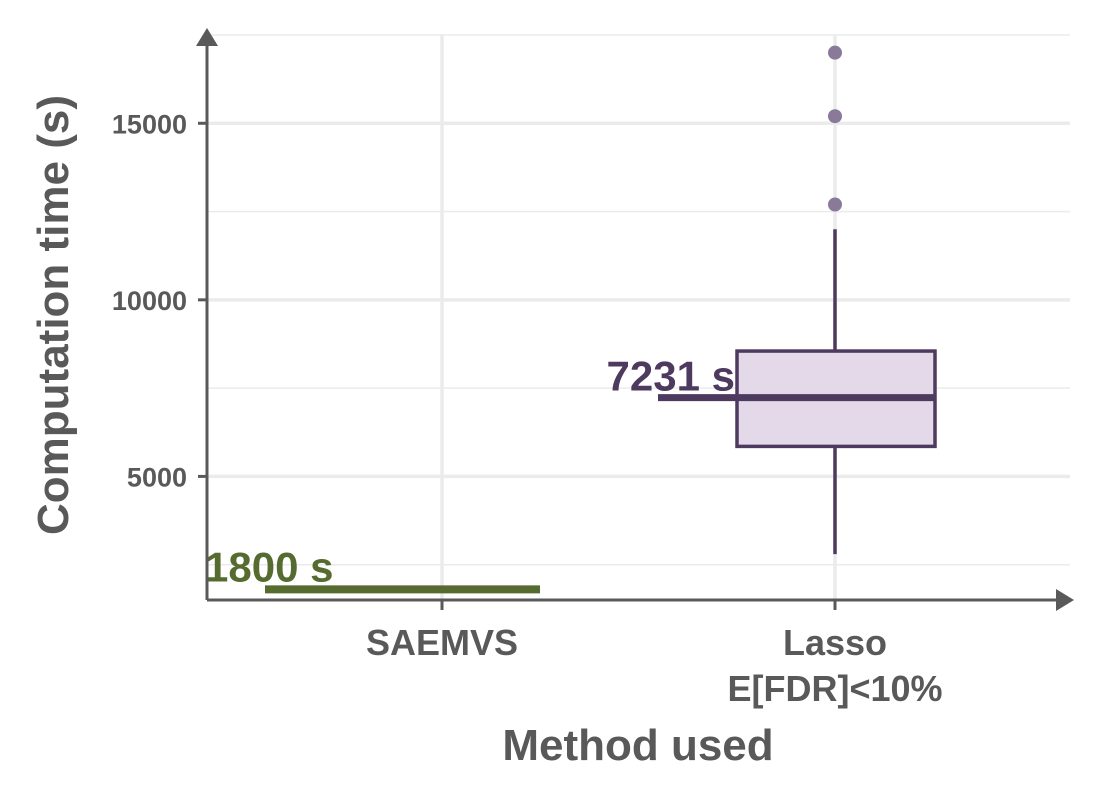 The width and height of the screenshot is (1100, 800). What do you see at coordinates (149, 124) in the screenshot?
I see `y-tick-label: 15000` at bounding box center [149, 124].